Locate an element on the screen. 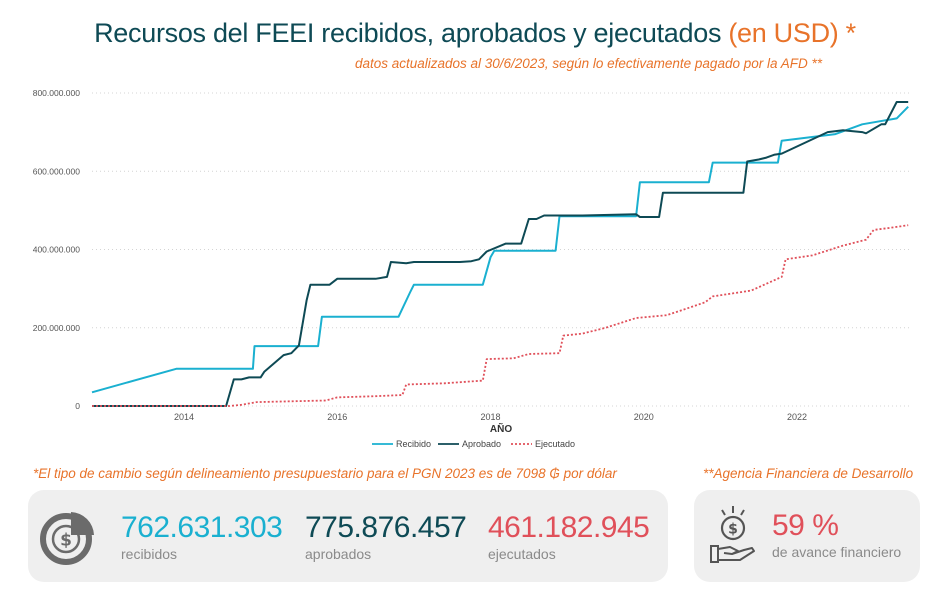 Image resolution: width=950 pixels, height=603 pixels. y-tick-label: 400.000.000 is located at coordinates (57, 250).